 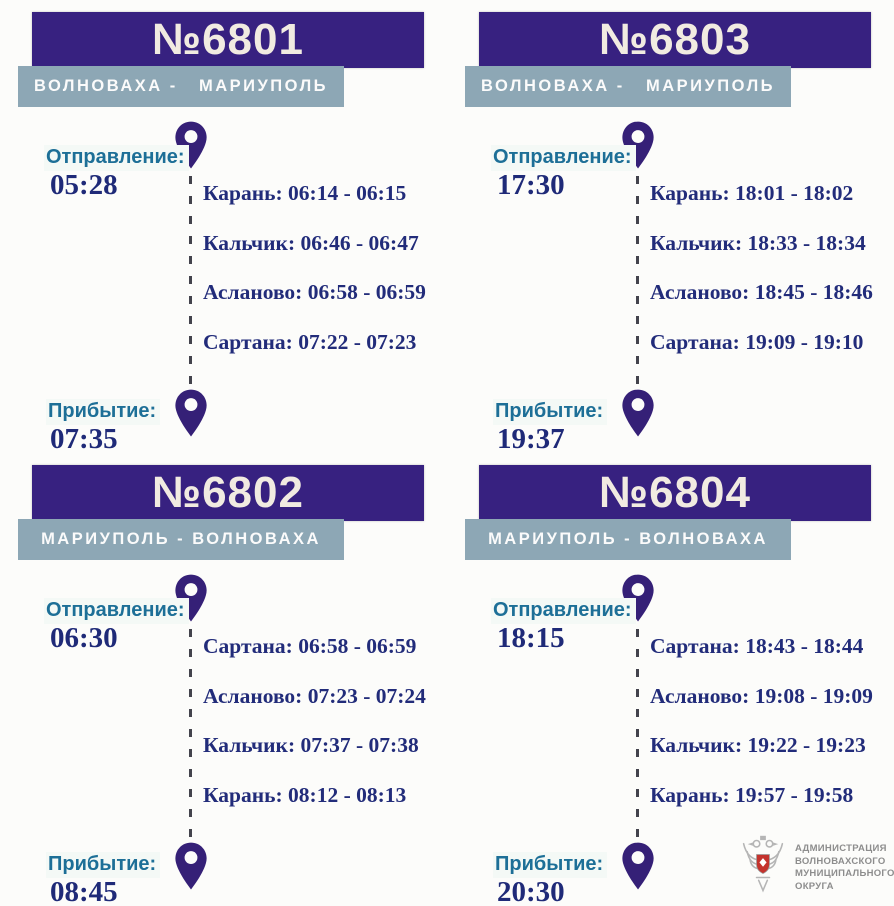 What do you see at coordinates (314, 292) in the screenshot?
I see `stop-item: Асланово: 06:58 - 06:59` at bounding box center [314, 292].